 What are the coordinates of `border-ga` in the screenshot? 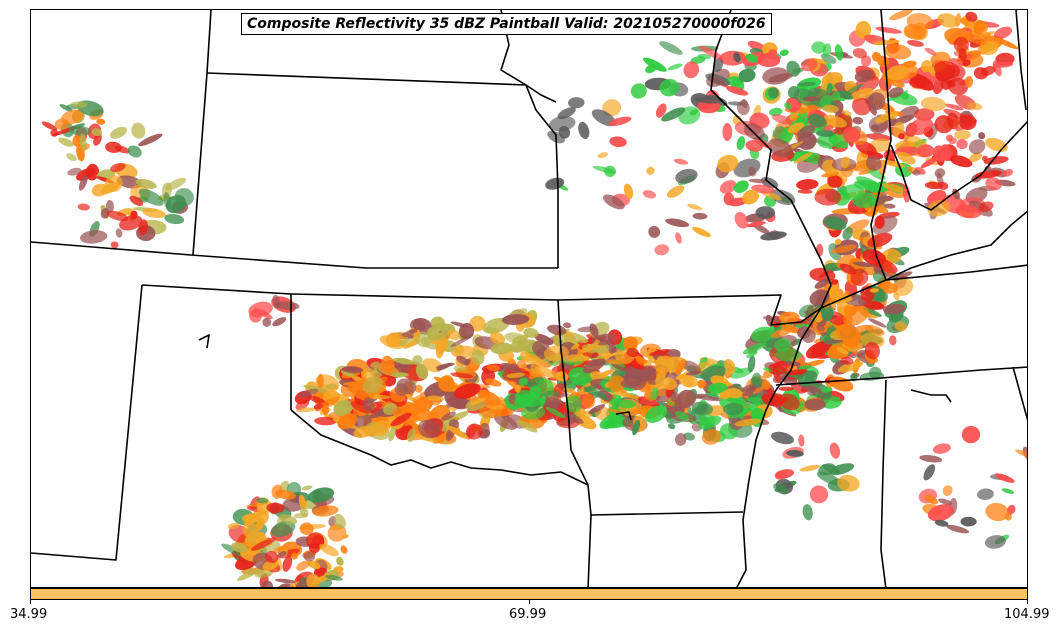 It's located at (1019, 393).